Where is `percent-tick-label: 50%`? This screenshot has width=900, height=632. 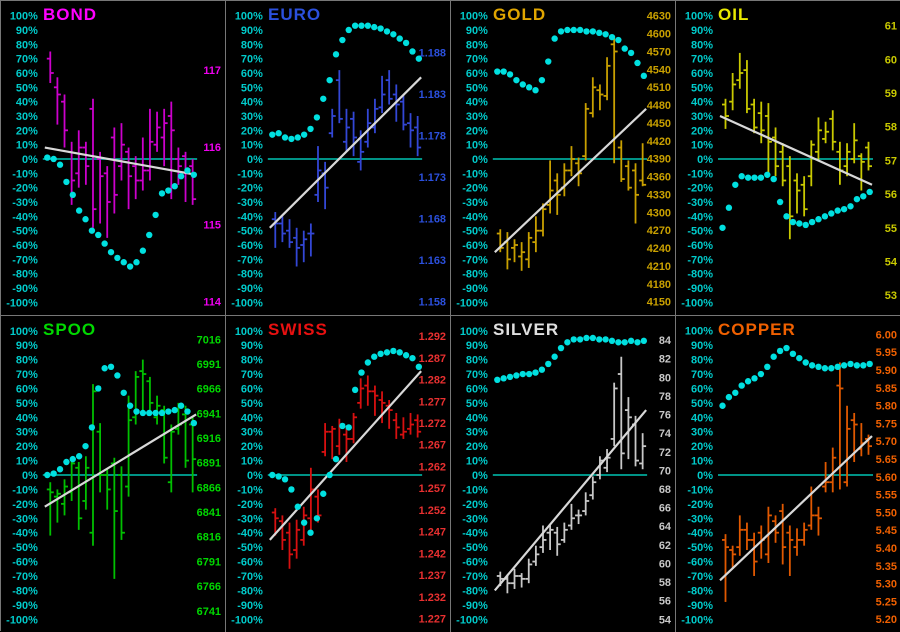 percent-tick-label: 50% is located at coordinates (252, 88).